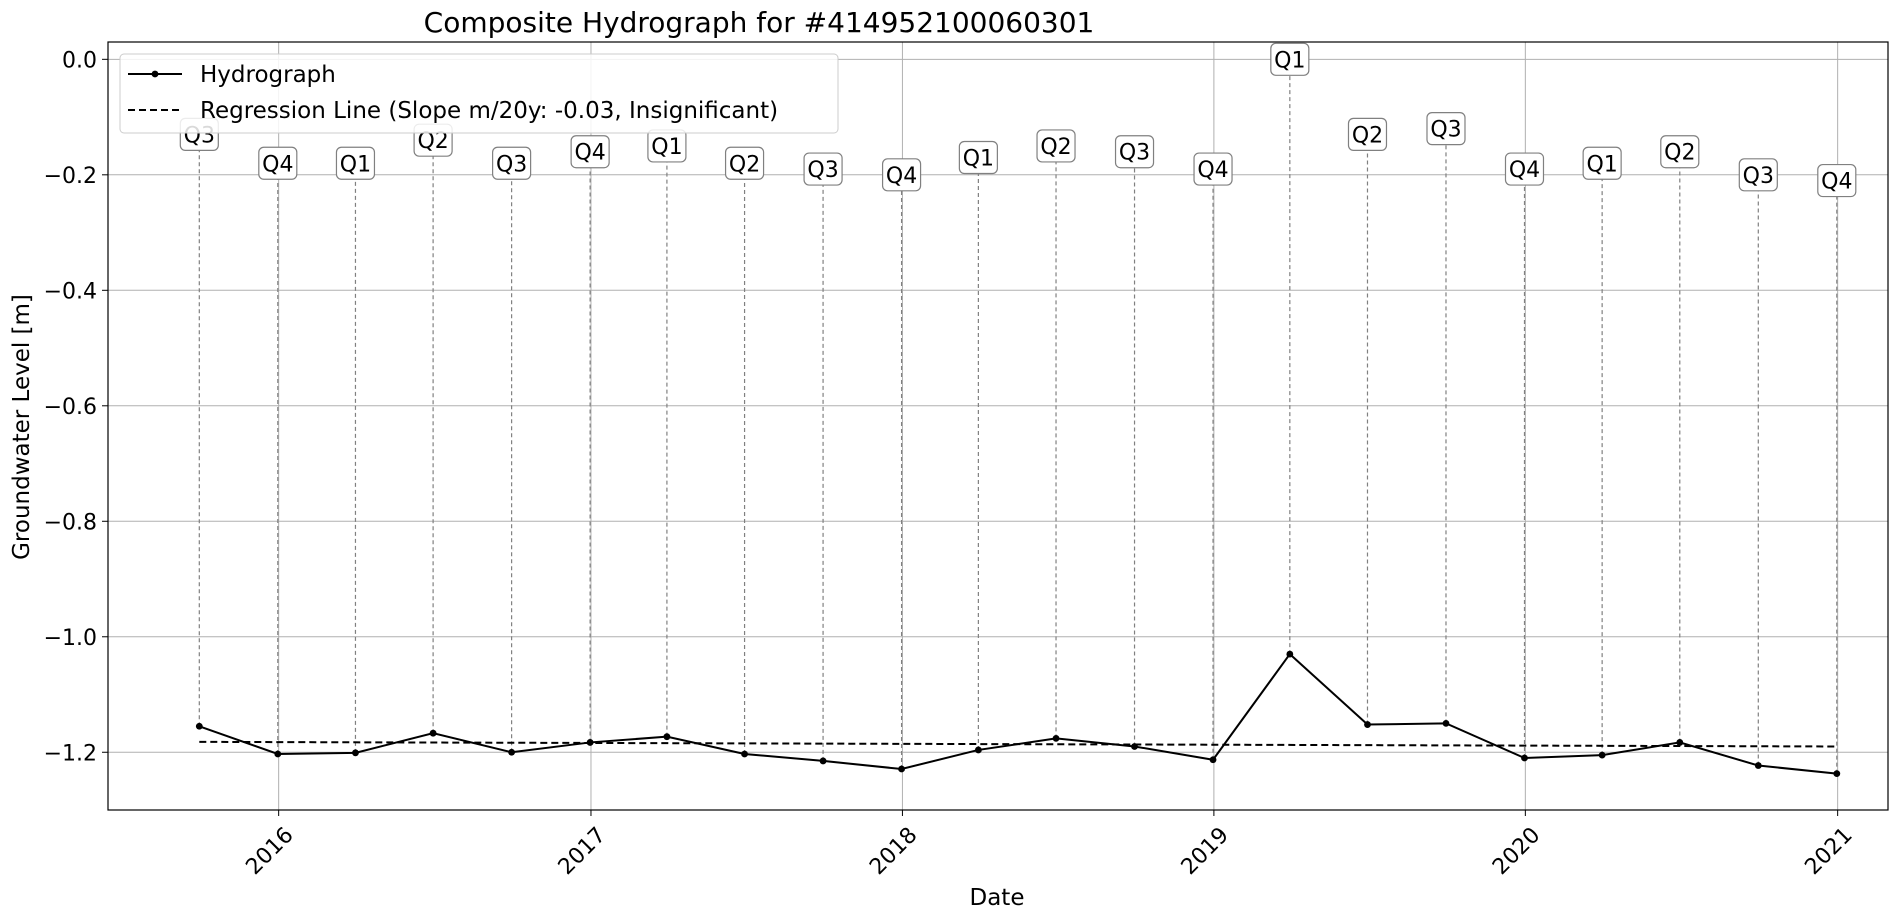 The height and width of the screenshot is (920, 1899). Describe the element at coordinates (268, 75) in the screenshot. I see `legend-hydrograph-label: Hydrograph` at that location.